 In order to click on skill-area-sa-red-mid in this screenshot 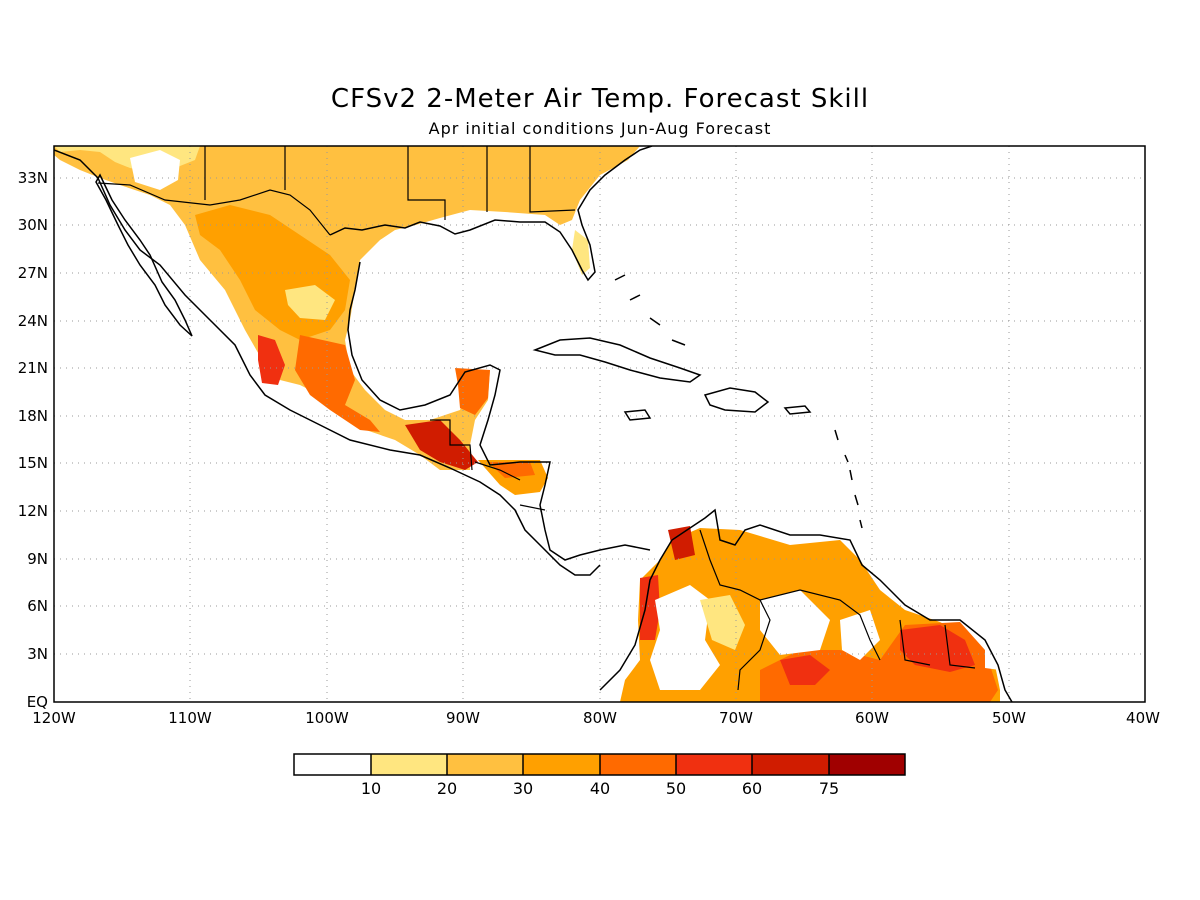, I will do `click(805, 670)`.